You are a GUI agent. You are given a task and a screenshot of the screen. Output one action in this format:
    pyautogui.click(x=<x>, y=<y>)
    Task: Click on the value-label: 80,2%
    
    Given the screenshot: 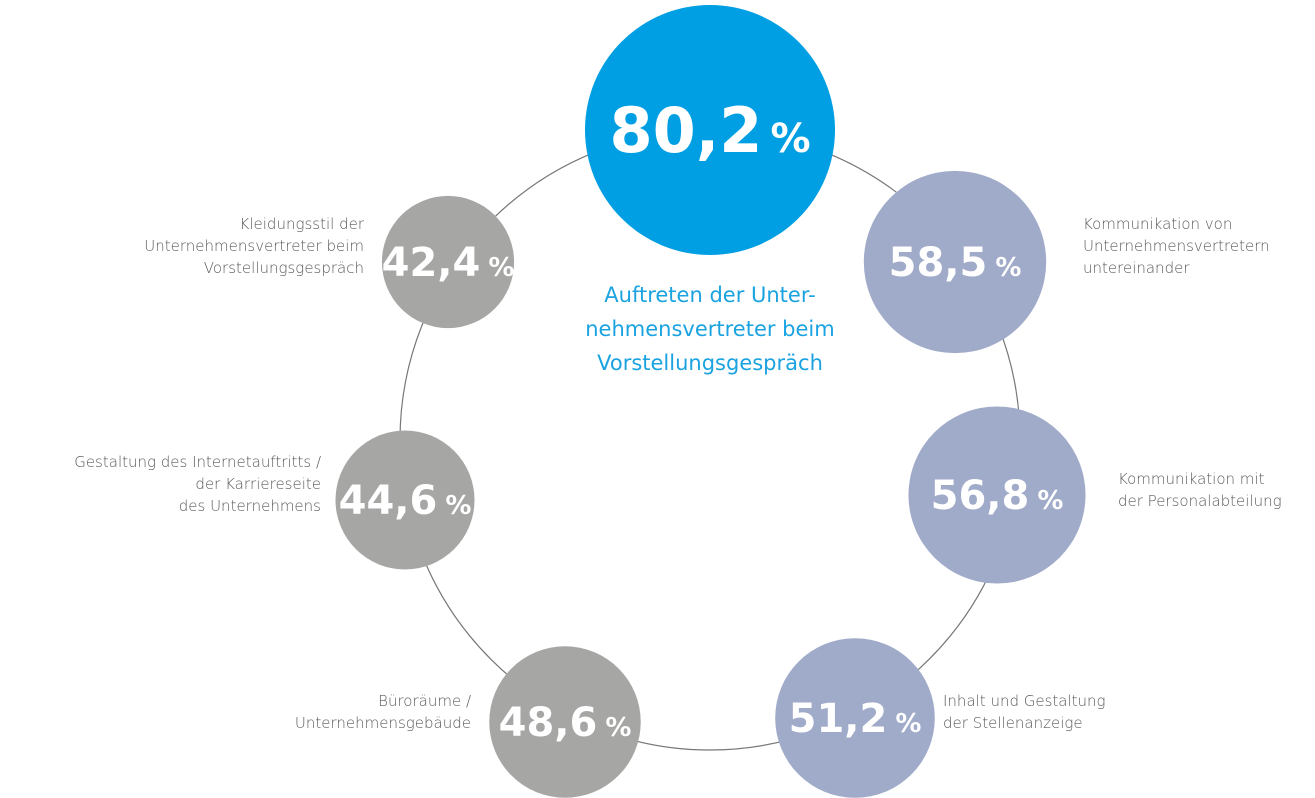 What is the action you would take?
    pyautogui.click(x=709, y=130)
    